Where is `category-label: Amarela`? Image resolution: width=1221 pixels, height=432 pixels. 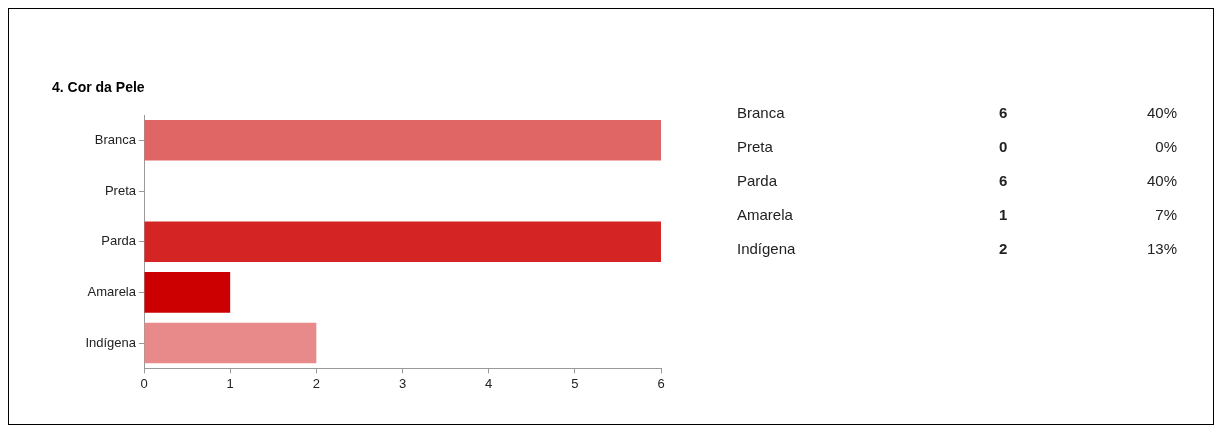 category-label: Amarela is located at coordinates (765, 214).